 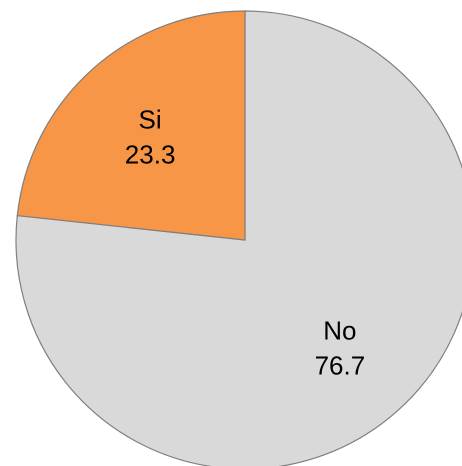 I want to click on slice-label-no: No, so click(x=339, y=331).